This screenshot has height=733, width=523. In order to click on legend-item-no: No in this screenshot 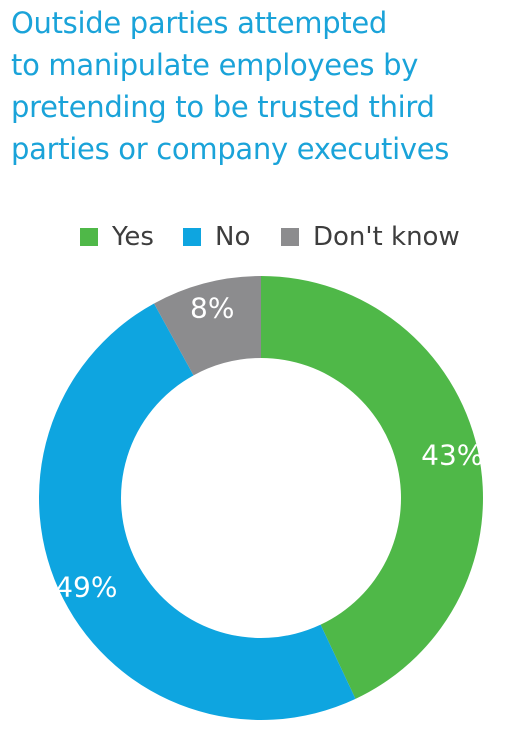, I will do `click(216, 237)`.